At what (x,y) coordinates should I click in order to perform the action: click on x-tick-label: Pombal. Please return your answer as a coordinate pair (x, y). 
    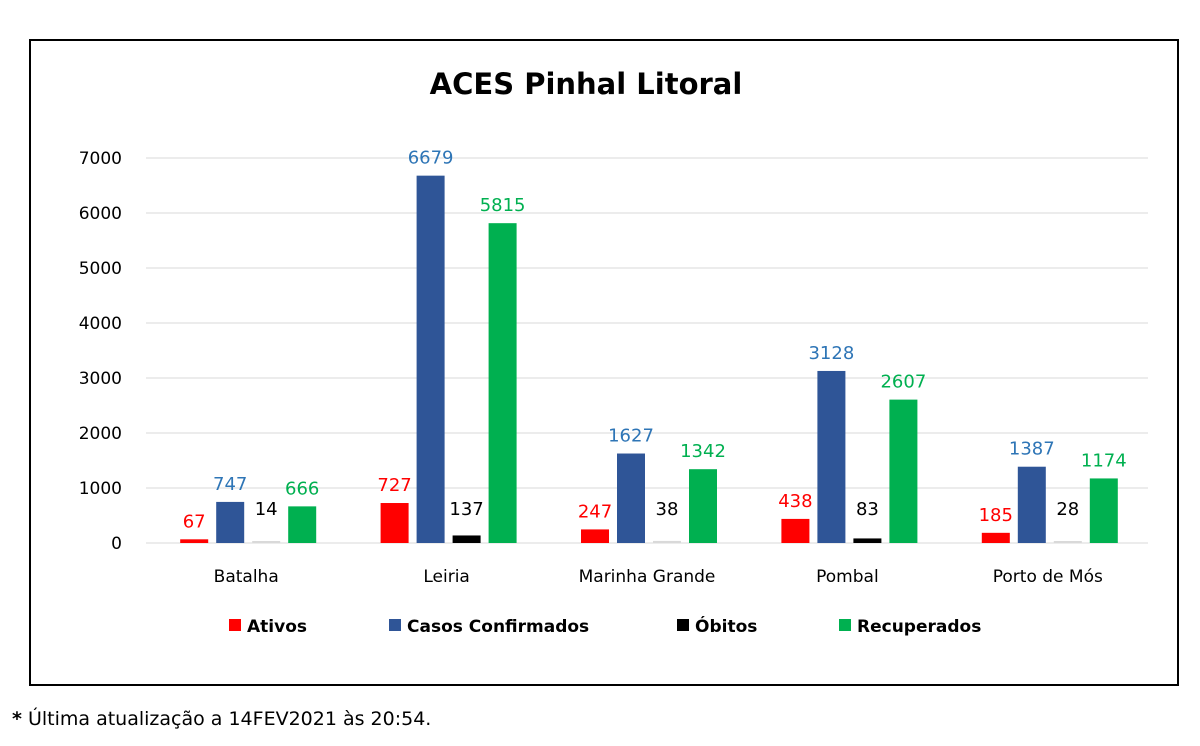
    Looking at the image, I should click on (847, 577).